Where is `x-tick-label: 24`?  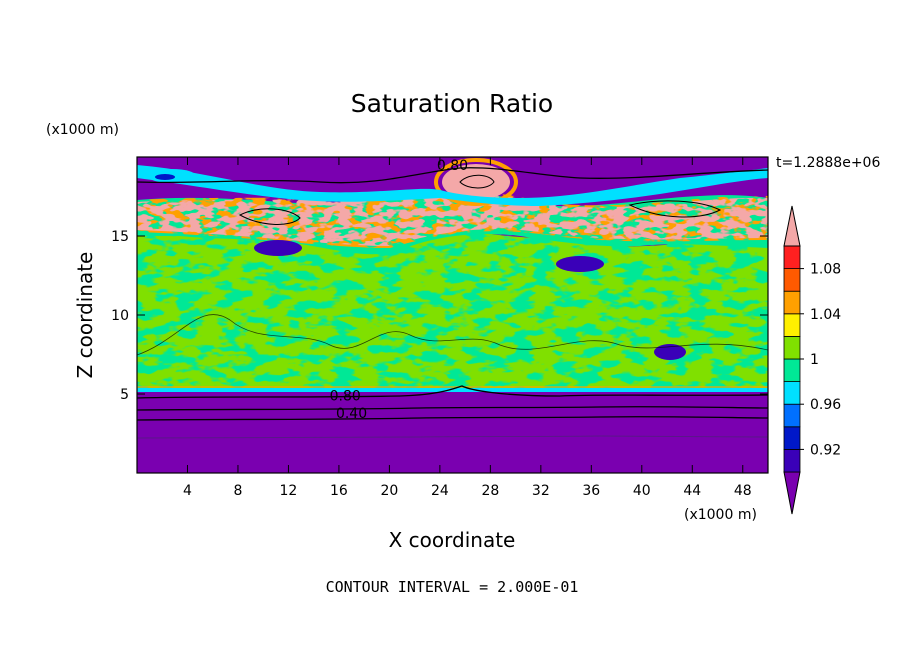
x-tick-label: 24 is located at coordinates (440, 491).